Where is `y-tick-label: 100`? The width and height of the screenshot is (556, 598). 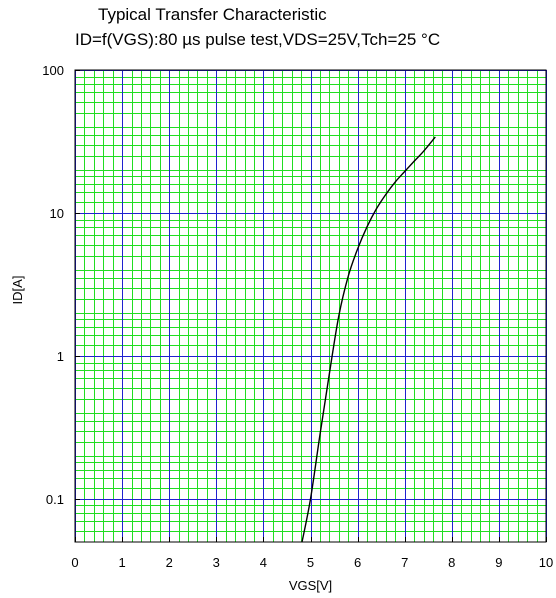
y-tick-label: 100 is located at coordinates (53, 70).